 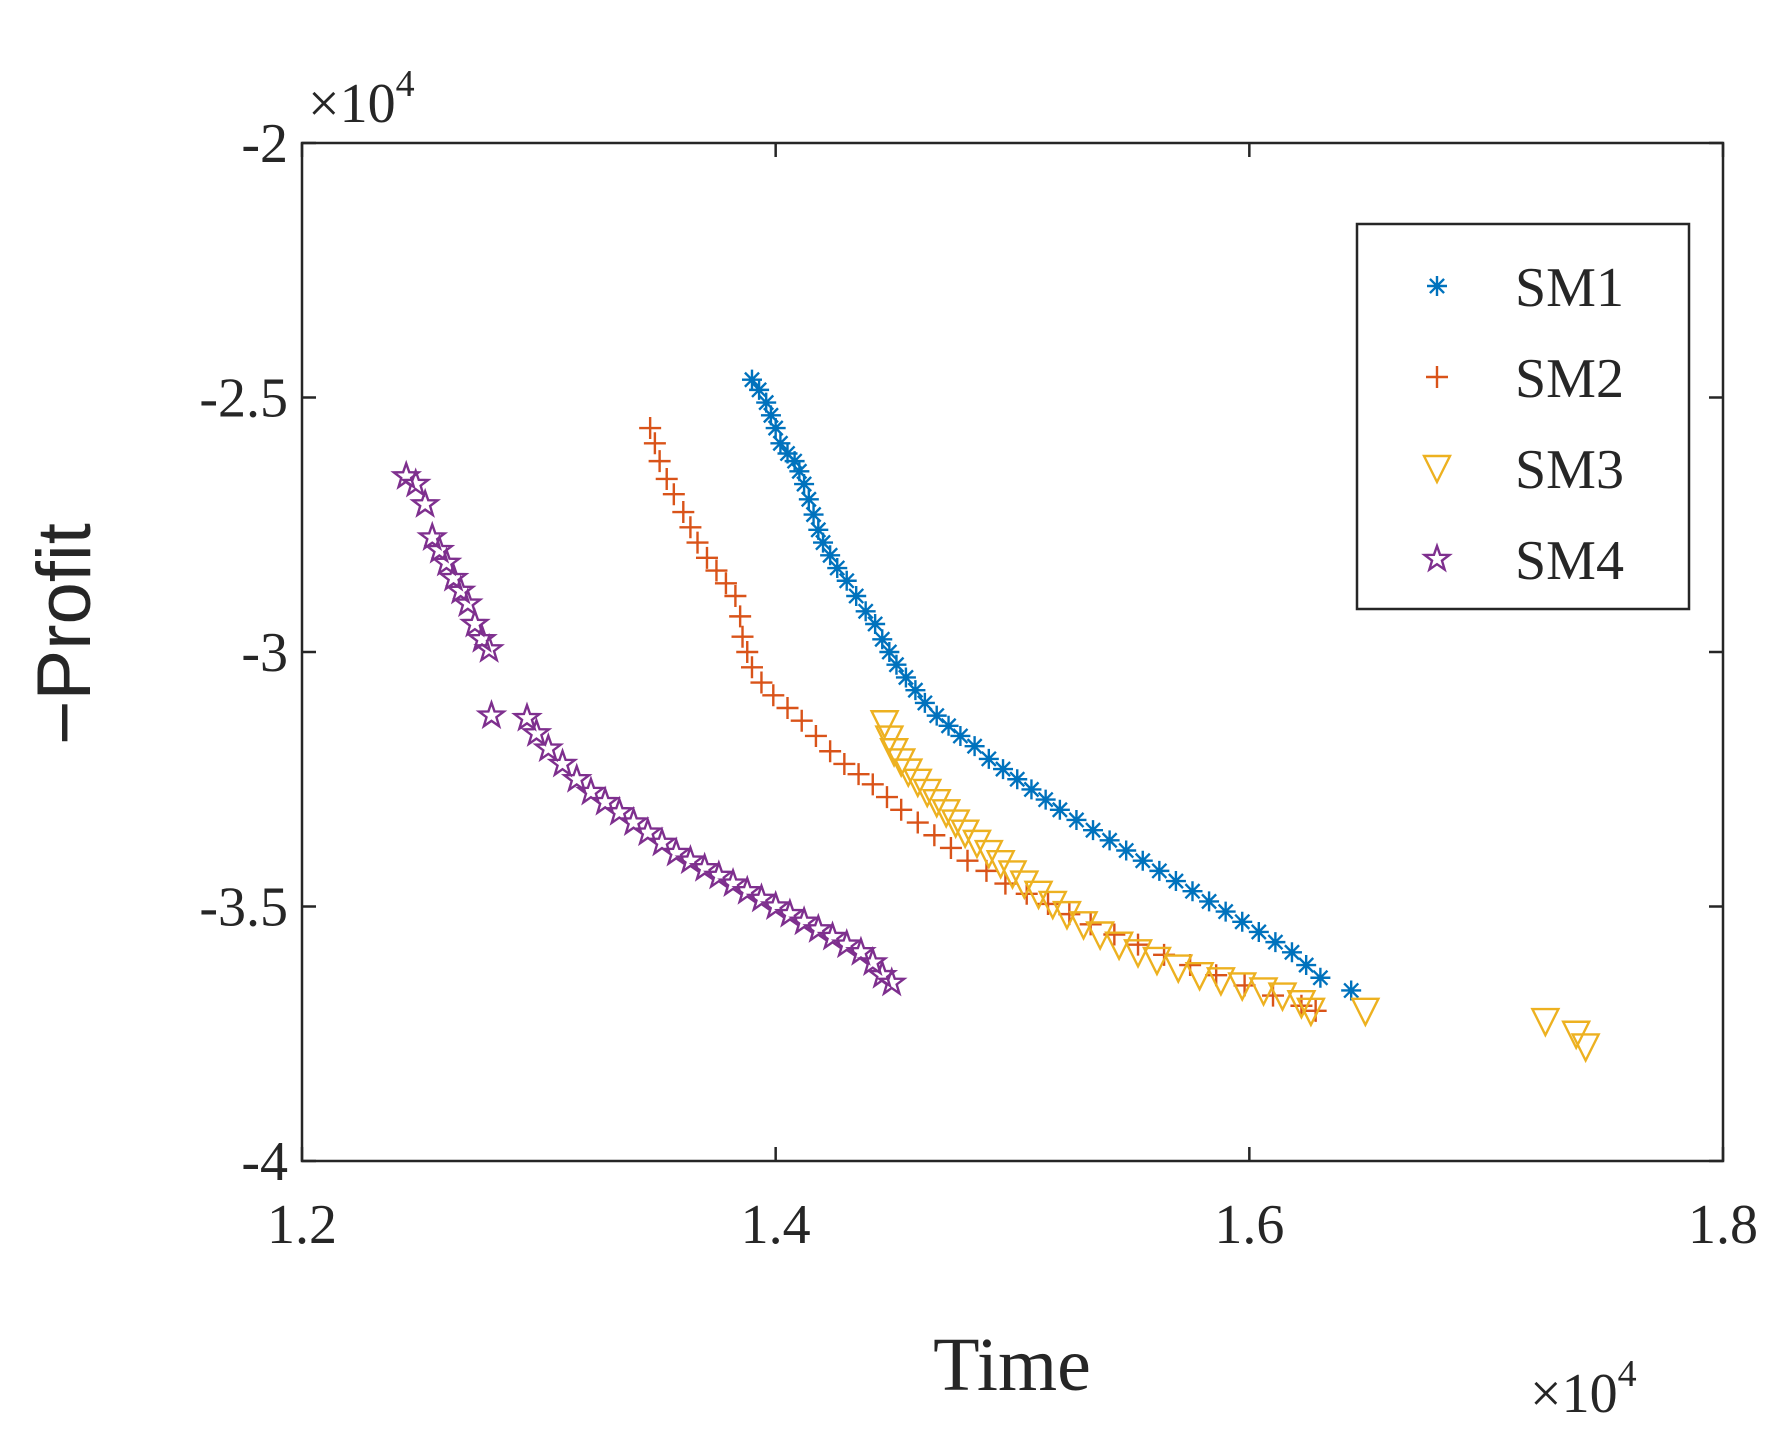 I want to click on legend-marker-sm4, so click(x=1437, y=557).